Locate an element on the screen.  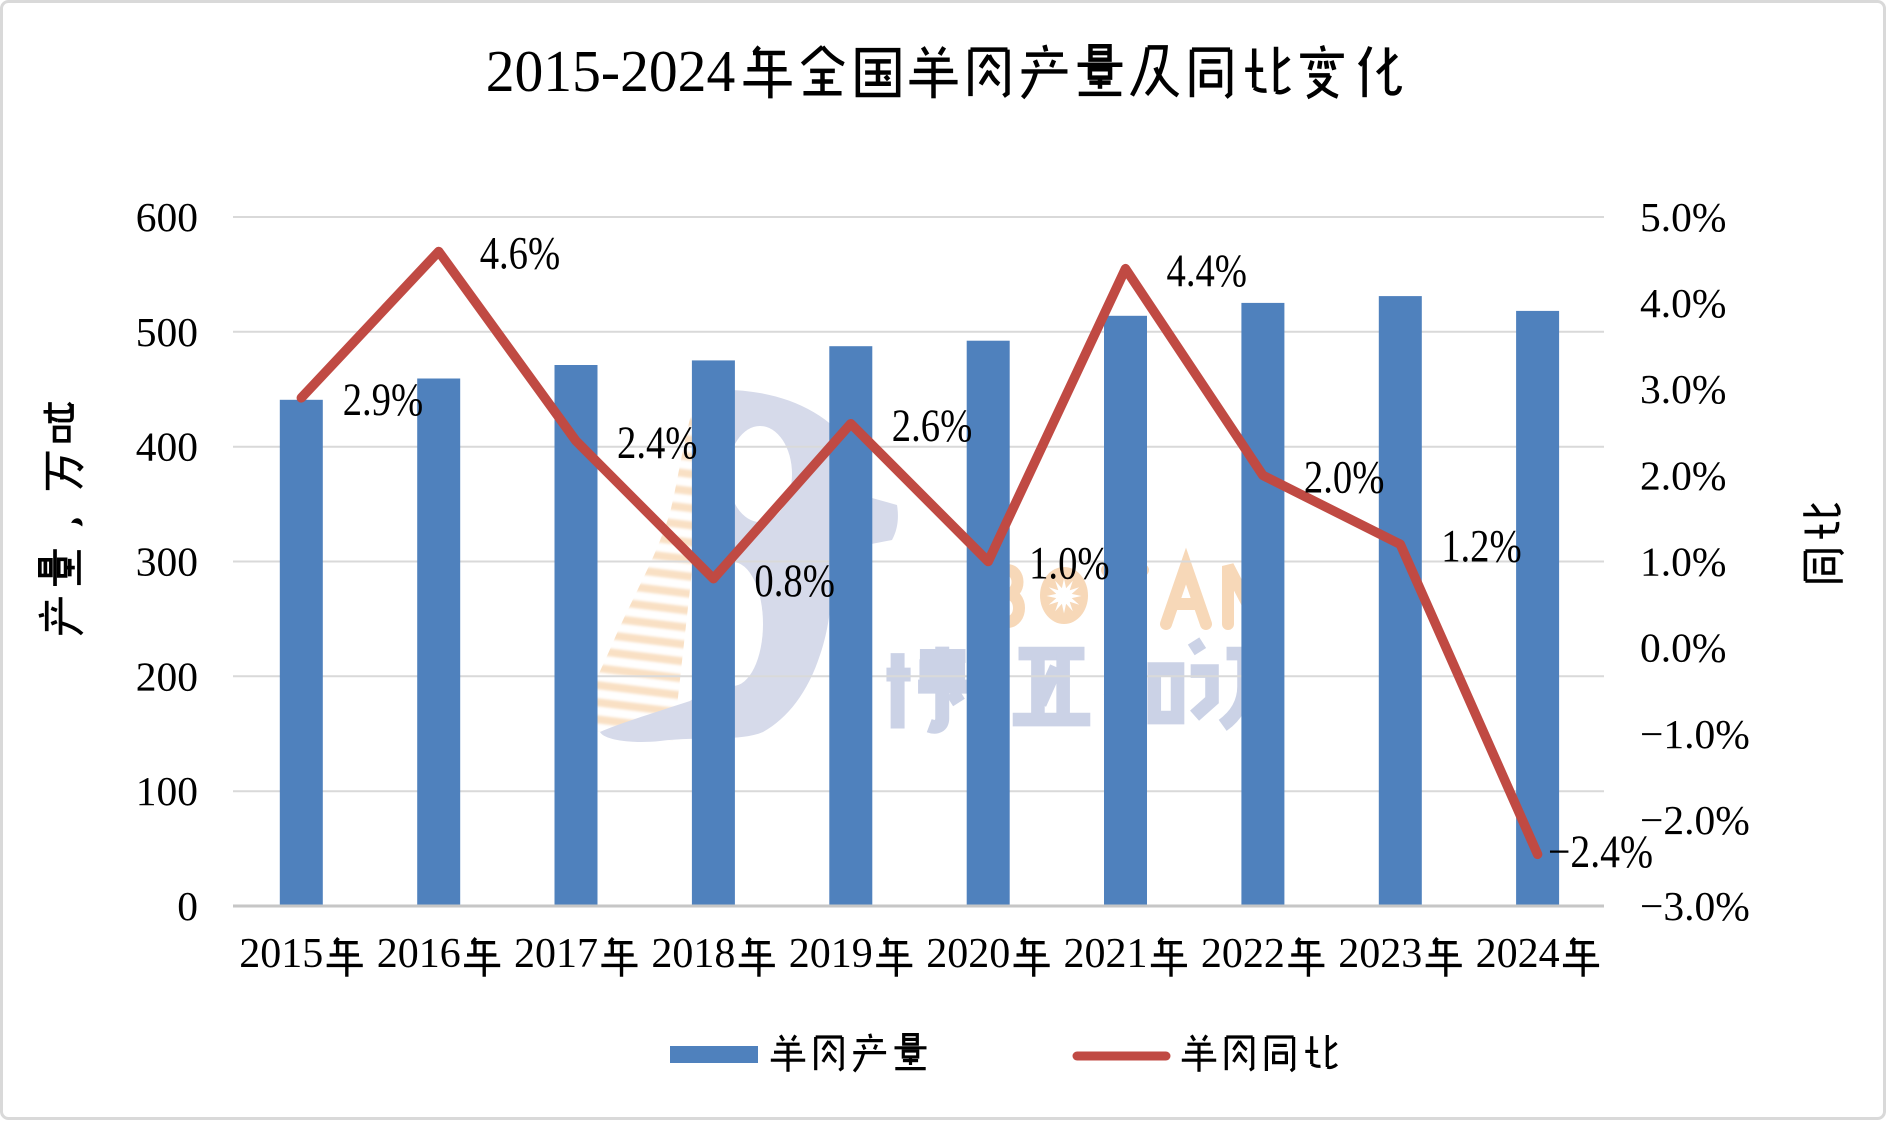
svg-text: 3.0% is located at coordinates (1683, 389).